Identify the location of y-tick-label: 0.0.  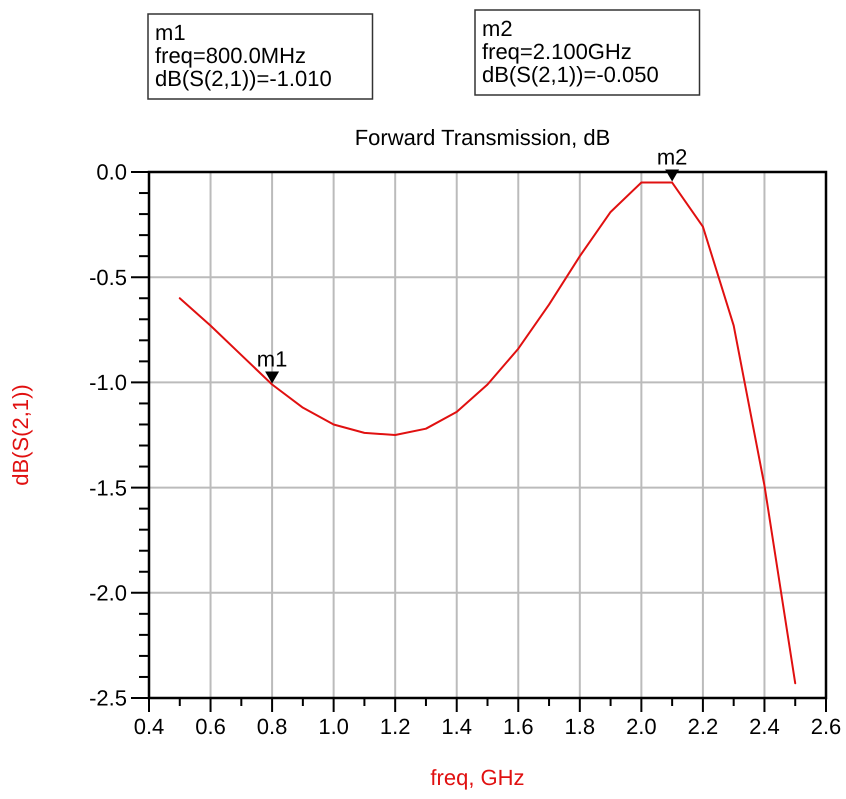
(111, 172).